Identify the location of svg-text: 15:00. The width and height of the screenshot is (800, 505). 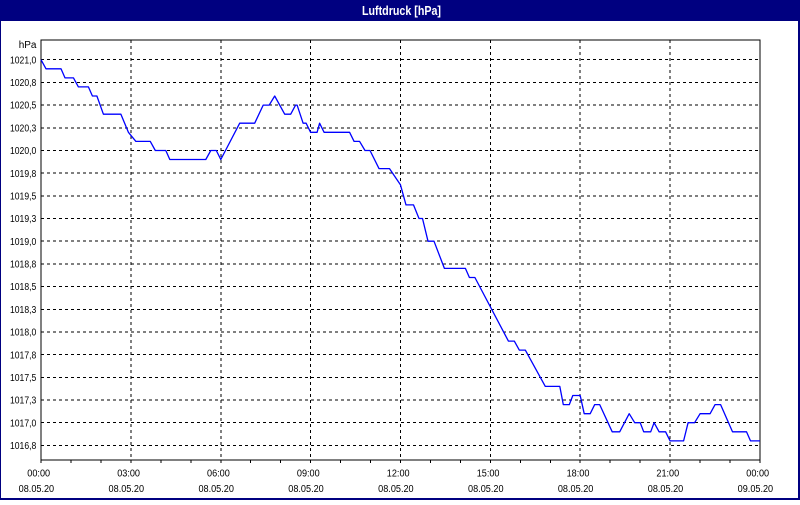
(488, 474).